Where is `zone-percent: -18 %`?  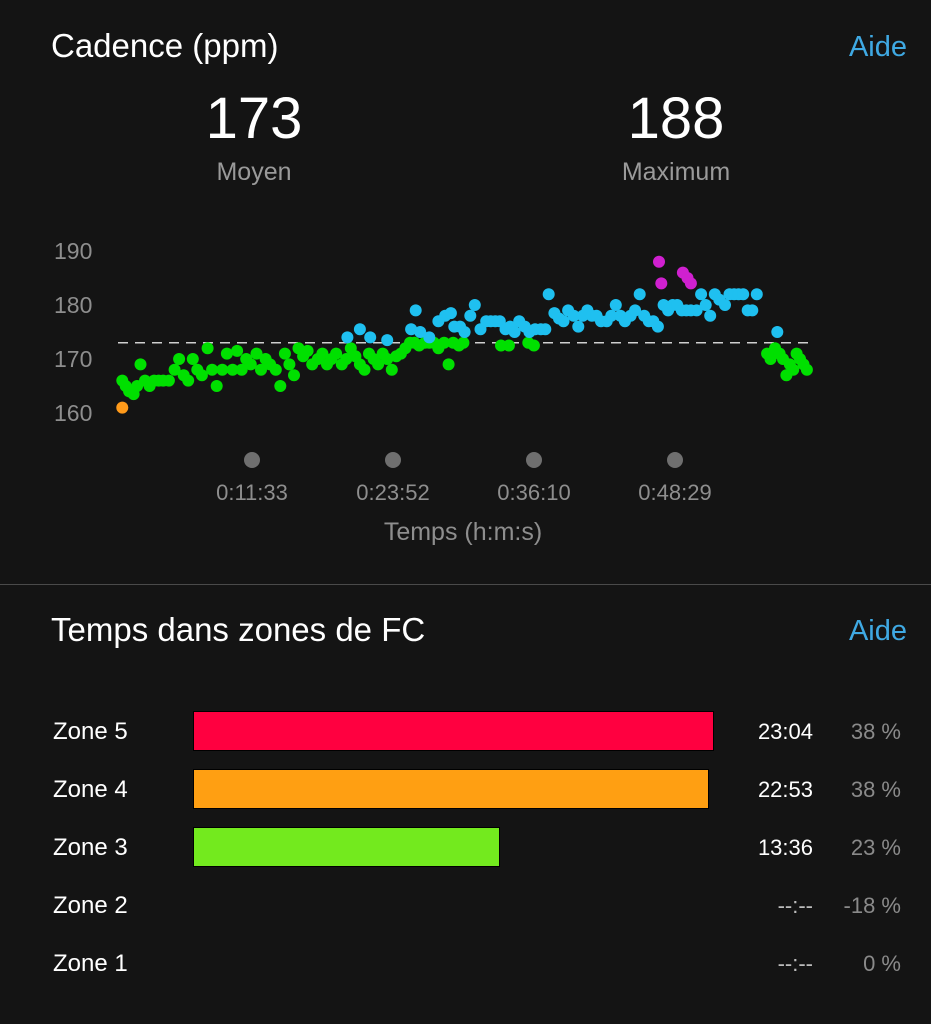 zone-percent: -18 % is located at coordinates (872, 905).